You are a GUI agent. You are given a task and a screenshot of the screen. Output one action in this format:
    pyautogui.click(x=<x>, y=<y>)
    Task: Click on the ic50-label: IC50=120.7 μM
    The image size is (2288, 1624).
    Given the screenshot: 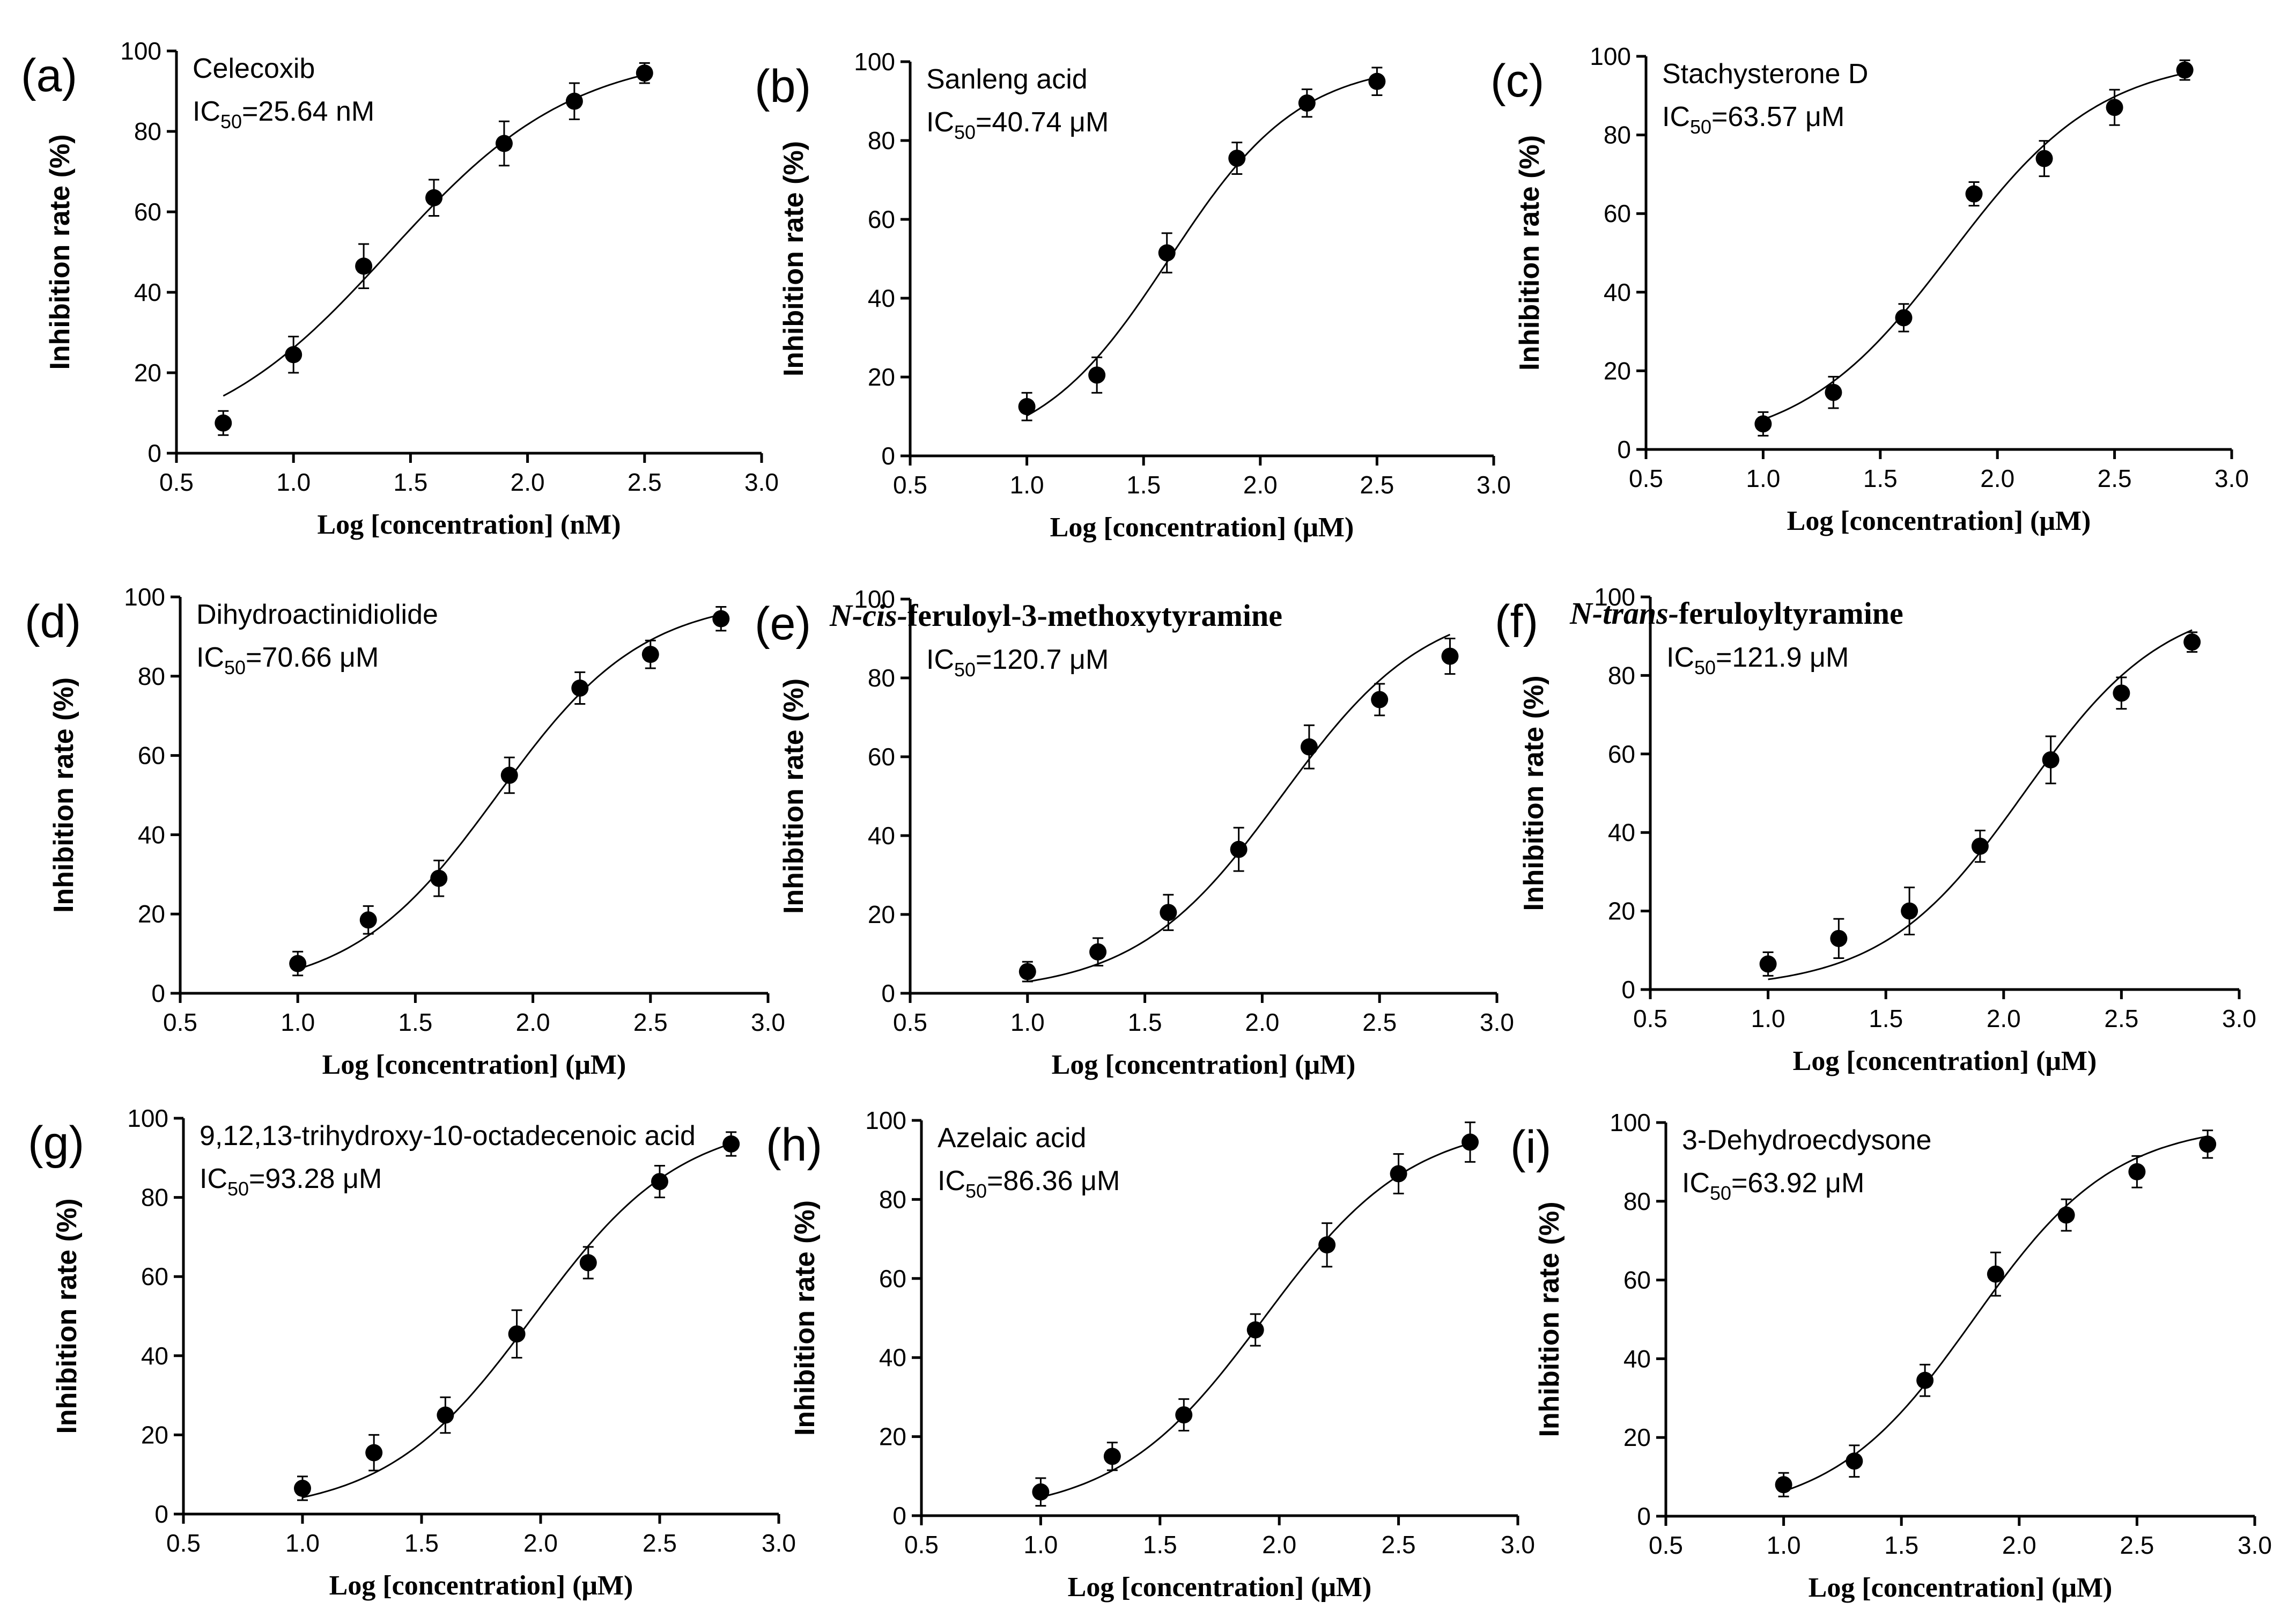 What is the action you would take?
    pyautogui.click(x=1018, y=662)
    